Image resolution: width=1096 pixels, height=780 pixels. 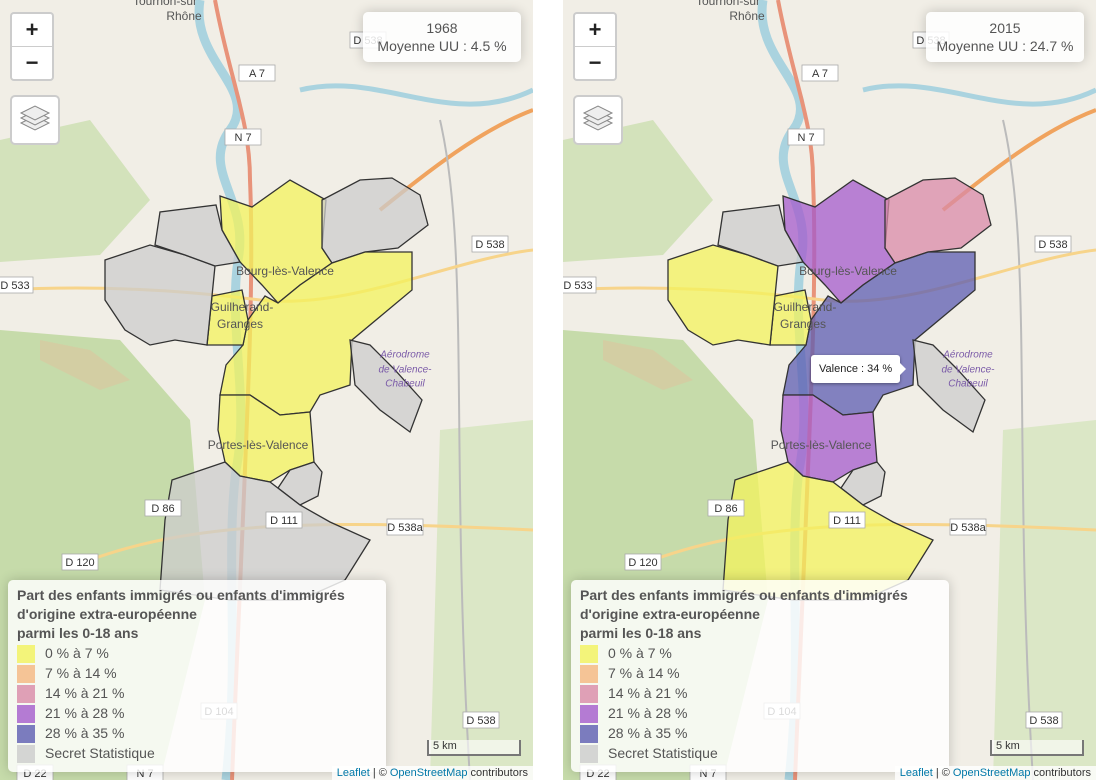 I want to click on mean: Moyenne UU : 4.5 %, so click(x=442, y=46).